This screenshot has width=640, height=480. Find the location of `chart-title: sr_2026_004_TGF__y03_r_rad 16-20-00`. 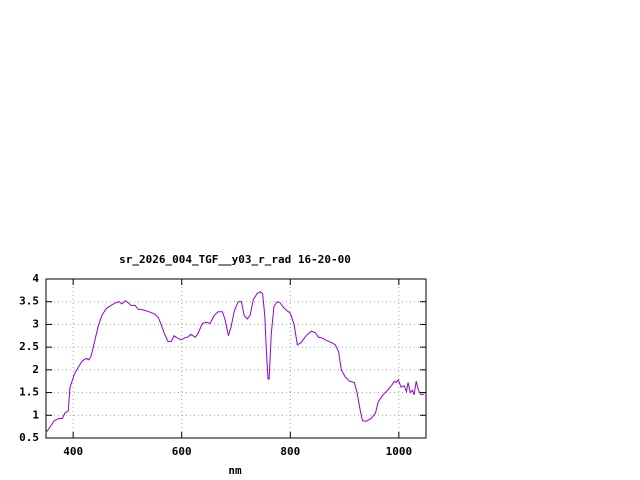

chart-title: sr_2026_004_TGF__y03_r_rad 16-20-00 is located at coordinates (235, 259).